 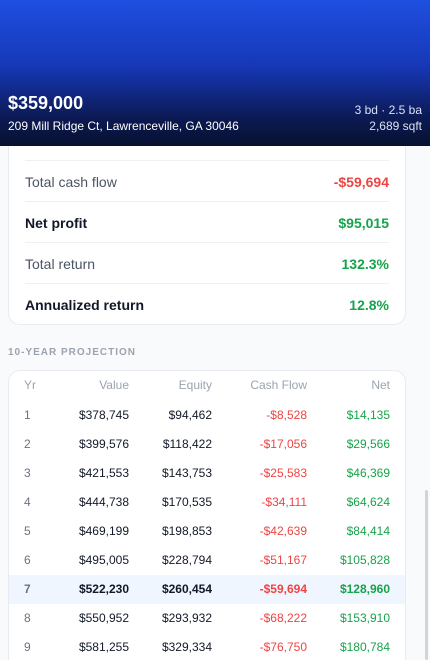 What do you see at coordinates (278, 385) in the screenshot?
I see `column-header: Cash Flow` at bounding box center [278, 385].